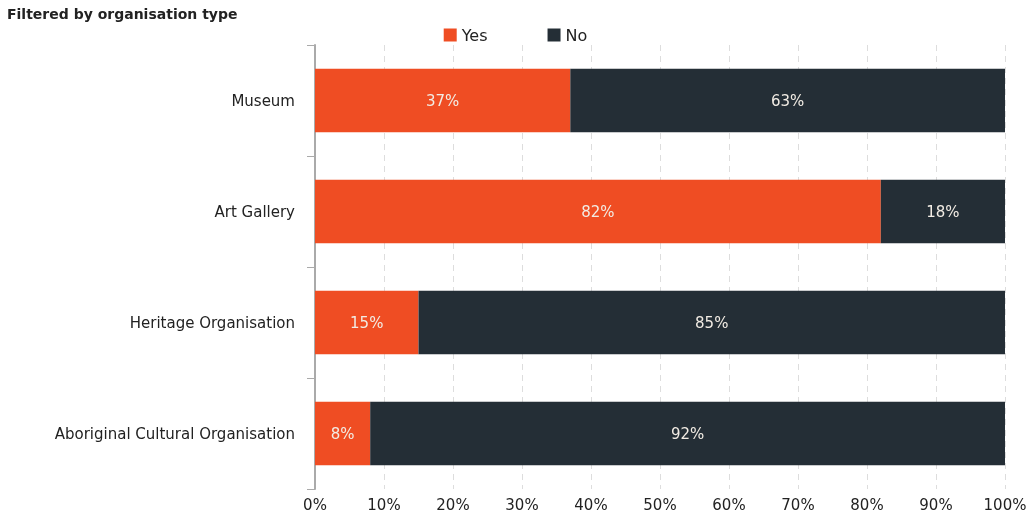  Describe the element at coordinates (384, 504) in the screenshot. I see `x-tick-label: 10%` at that location.